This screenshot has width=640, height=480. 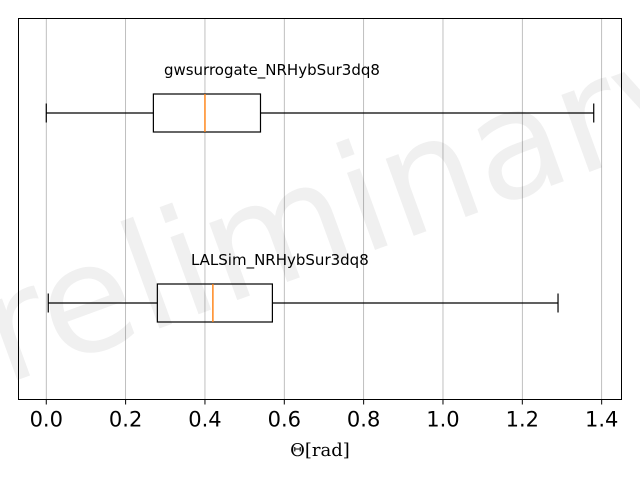 I want to click on x-tick-label: 1.4, so click(x=601, y=420).